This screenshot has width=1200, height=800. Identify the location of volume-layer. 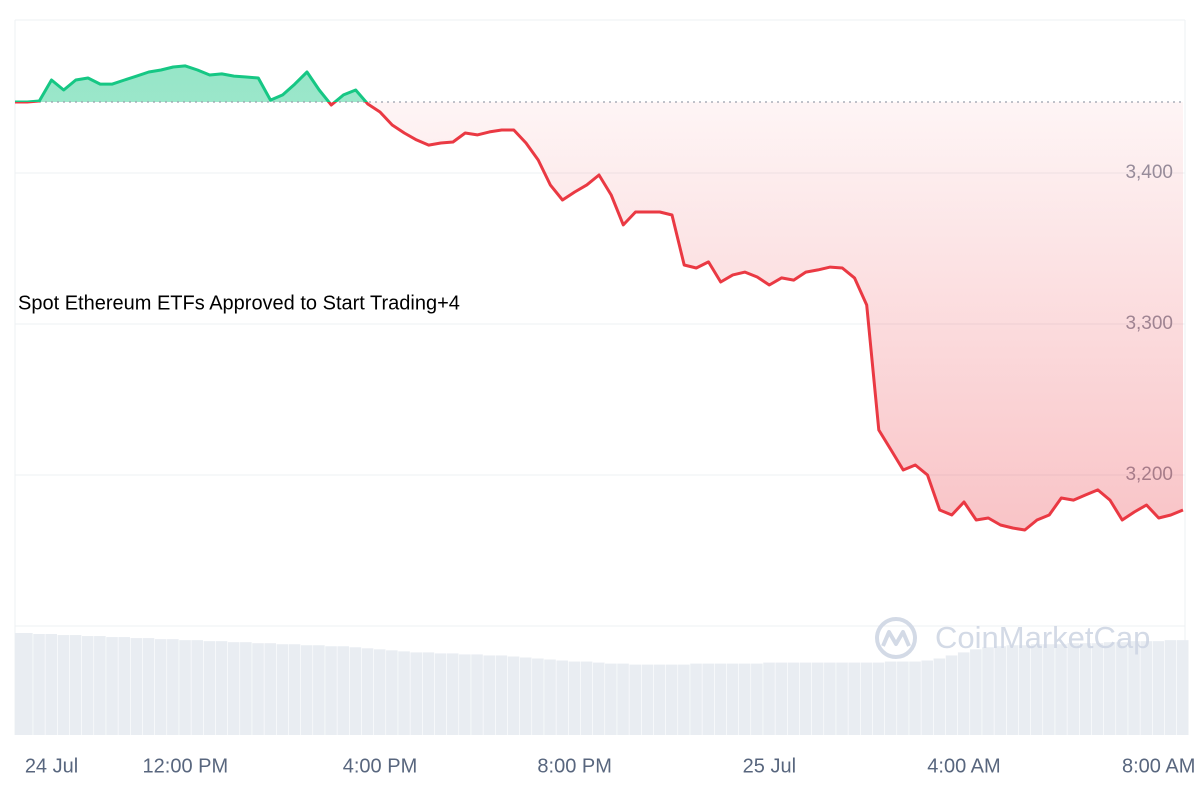
(602, 684).